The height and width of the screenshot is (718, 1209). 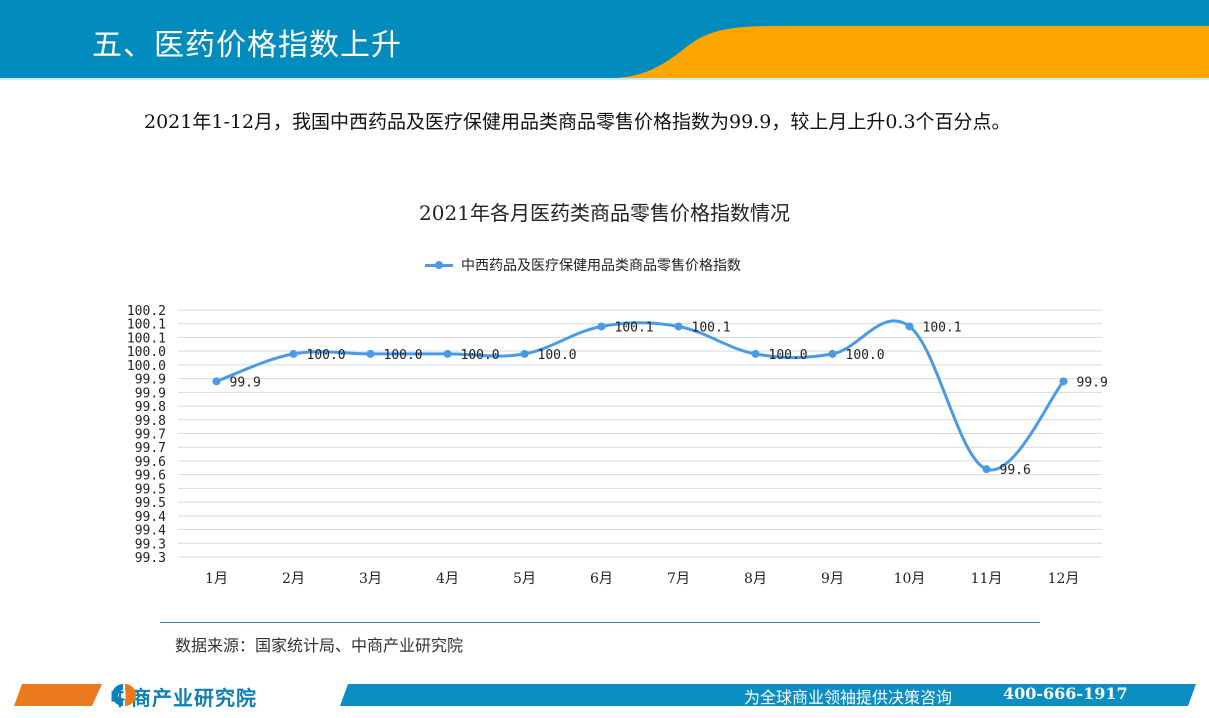 What do you see at coordinates (601, 579) in the screenshot?
I see `x-tick-label: 6月` at bounding box center [601, 579].